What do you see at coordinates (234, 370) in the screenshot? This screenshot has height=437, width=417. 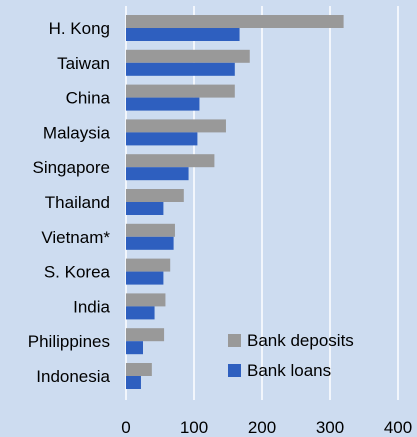 I see `legend-swatch-bank-loans` at bounding box center [234, 370].